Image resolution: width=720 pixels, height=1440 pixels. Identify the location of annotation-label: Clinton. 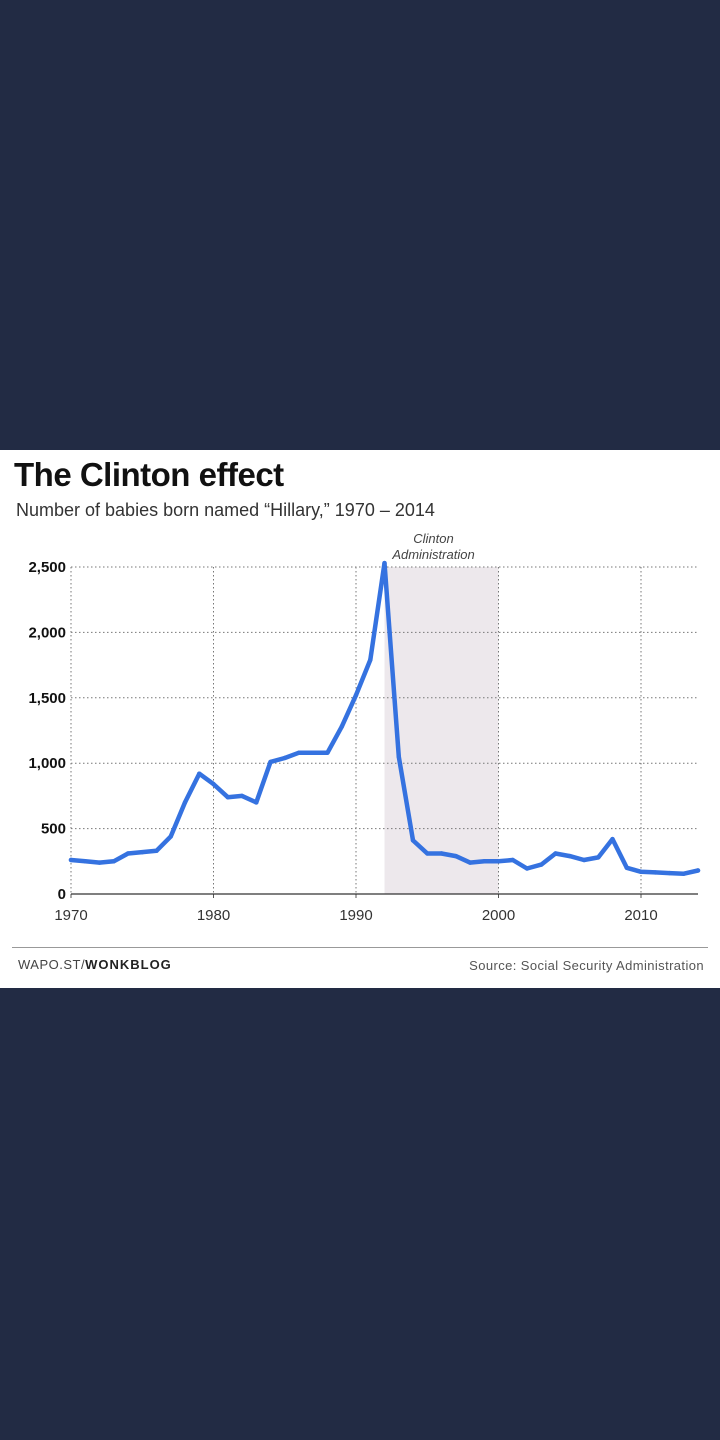
(433, 538).